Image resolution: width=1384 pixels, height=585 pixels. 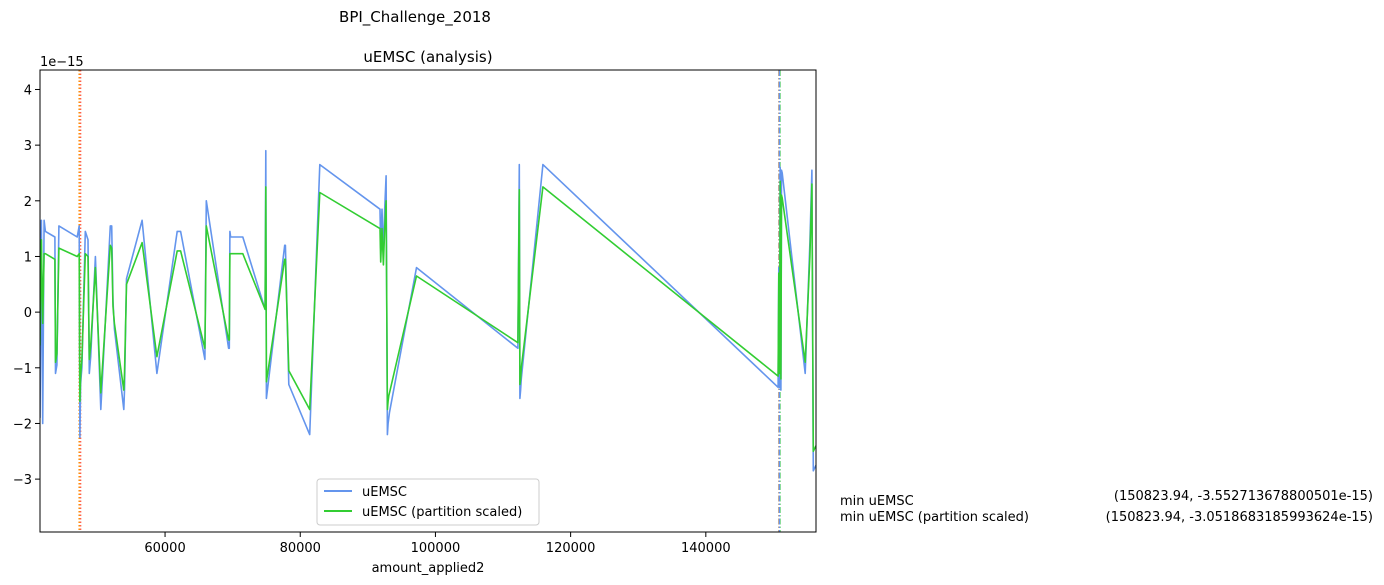 I want to click on legend-box, so click(x=428, y=502).